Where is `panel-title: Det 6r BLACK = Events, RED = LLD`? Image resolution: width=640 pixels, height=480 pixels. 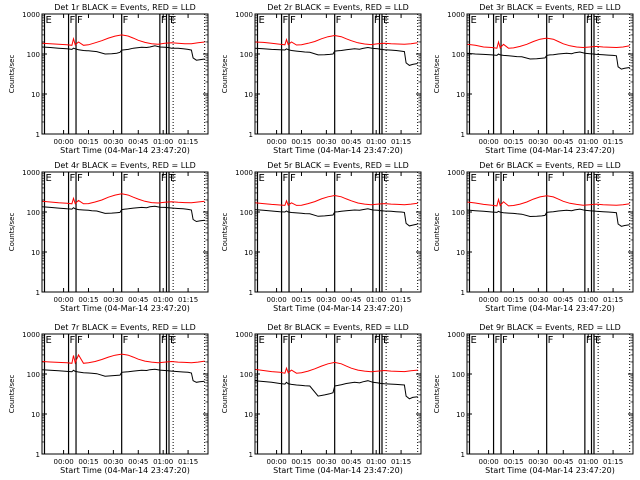
panel-title: Det 6r BLACK = Events, RED = LLD is located at coordinates (550, 165).